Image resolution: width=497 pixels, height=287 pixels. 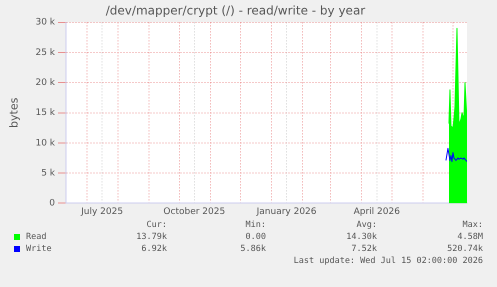 What do you see at coordinates (45, 83) in the screenshot?
I see `y-tick-label: 20 k` at bounding box center [45, 83].